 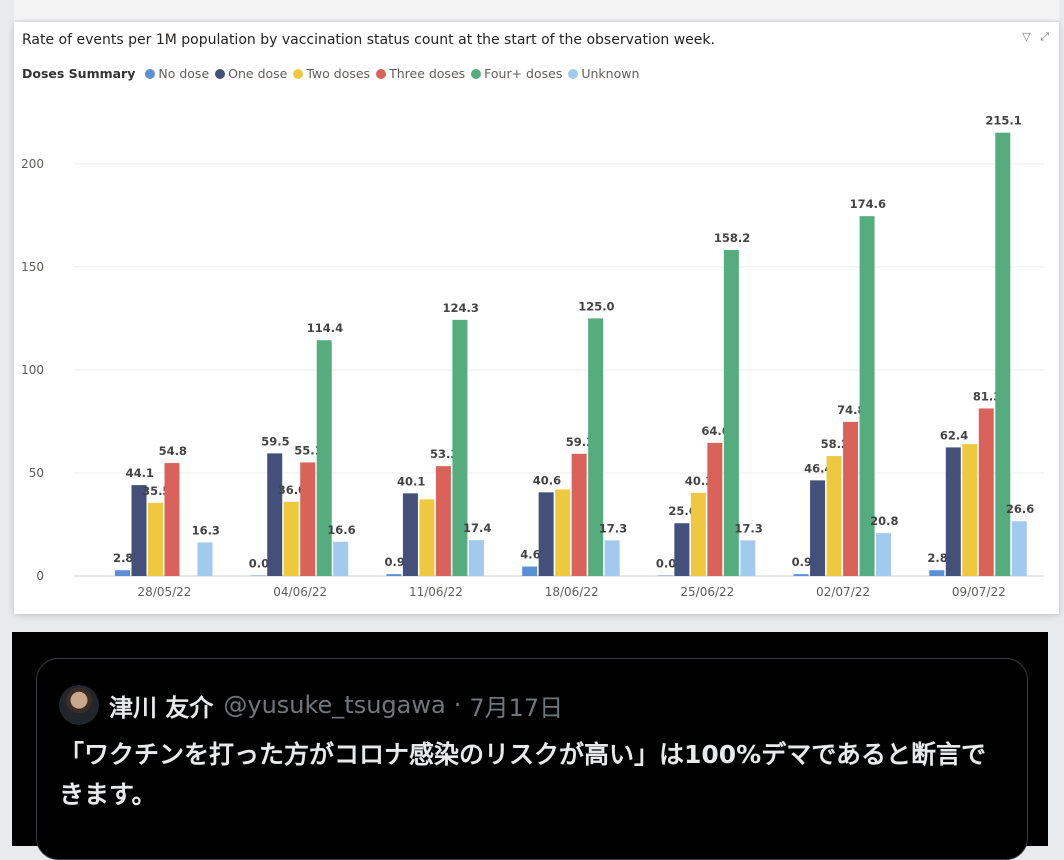 What do you see at coordinates (460, 308) in the screenshot?
I see `data-label: 124.3` at bounding box center [460, 308].